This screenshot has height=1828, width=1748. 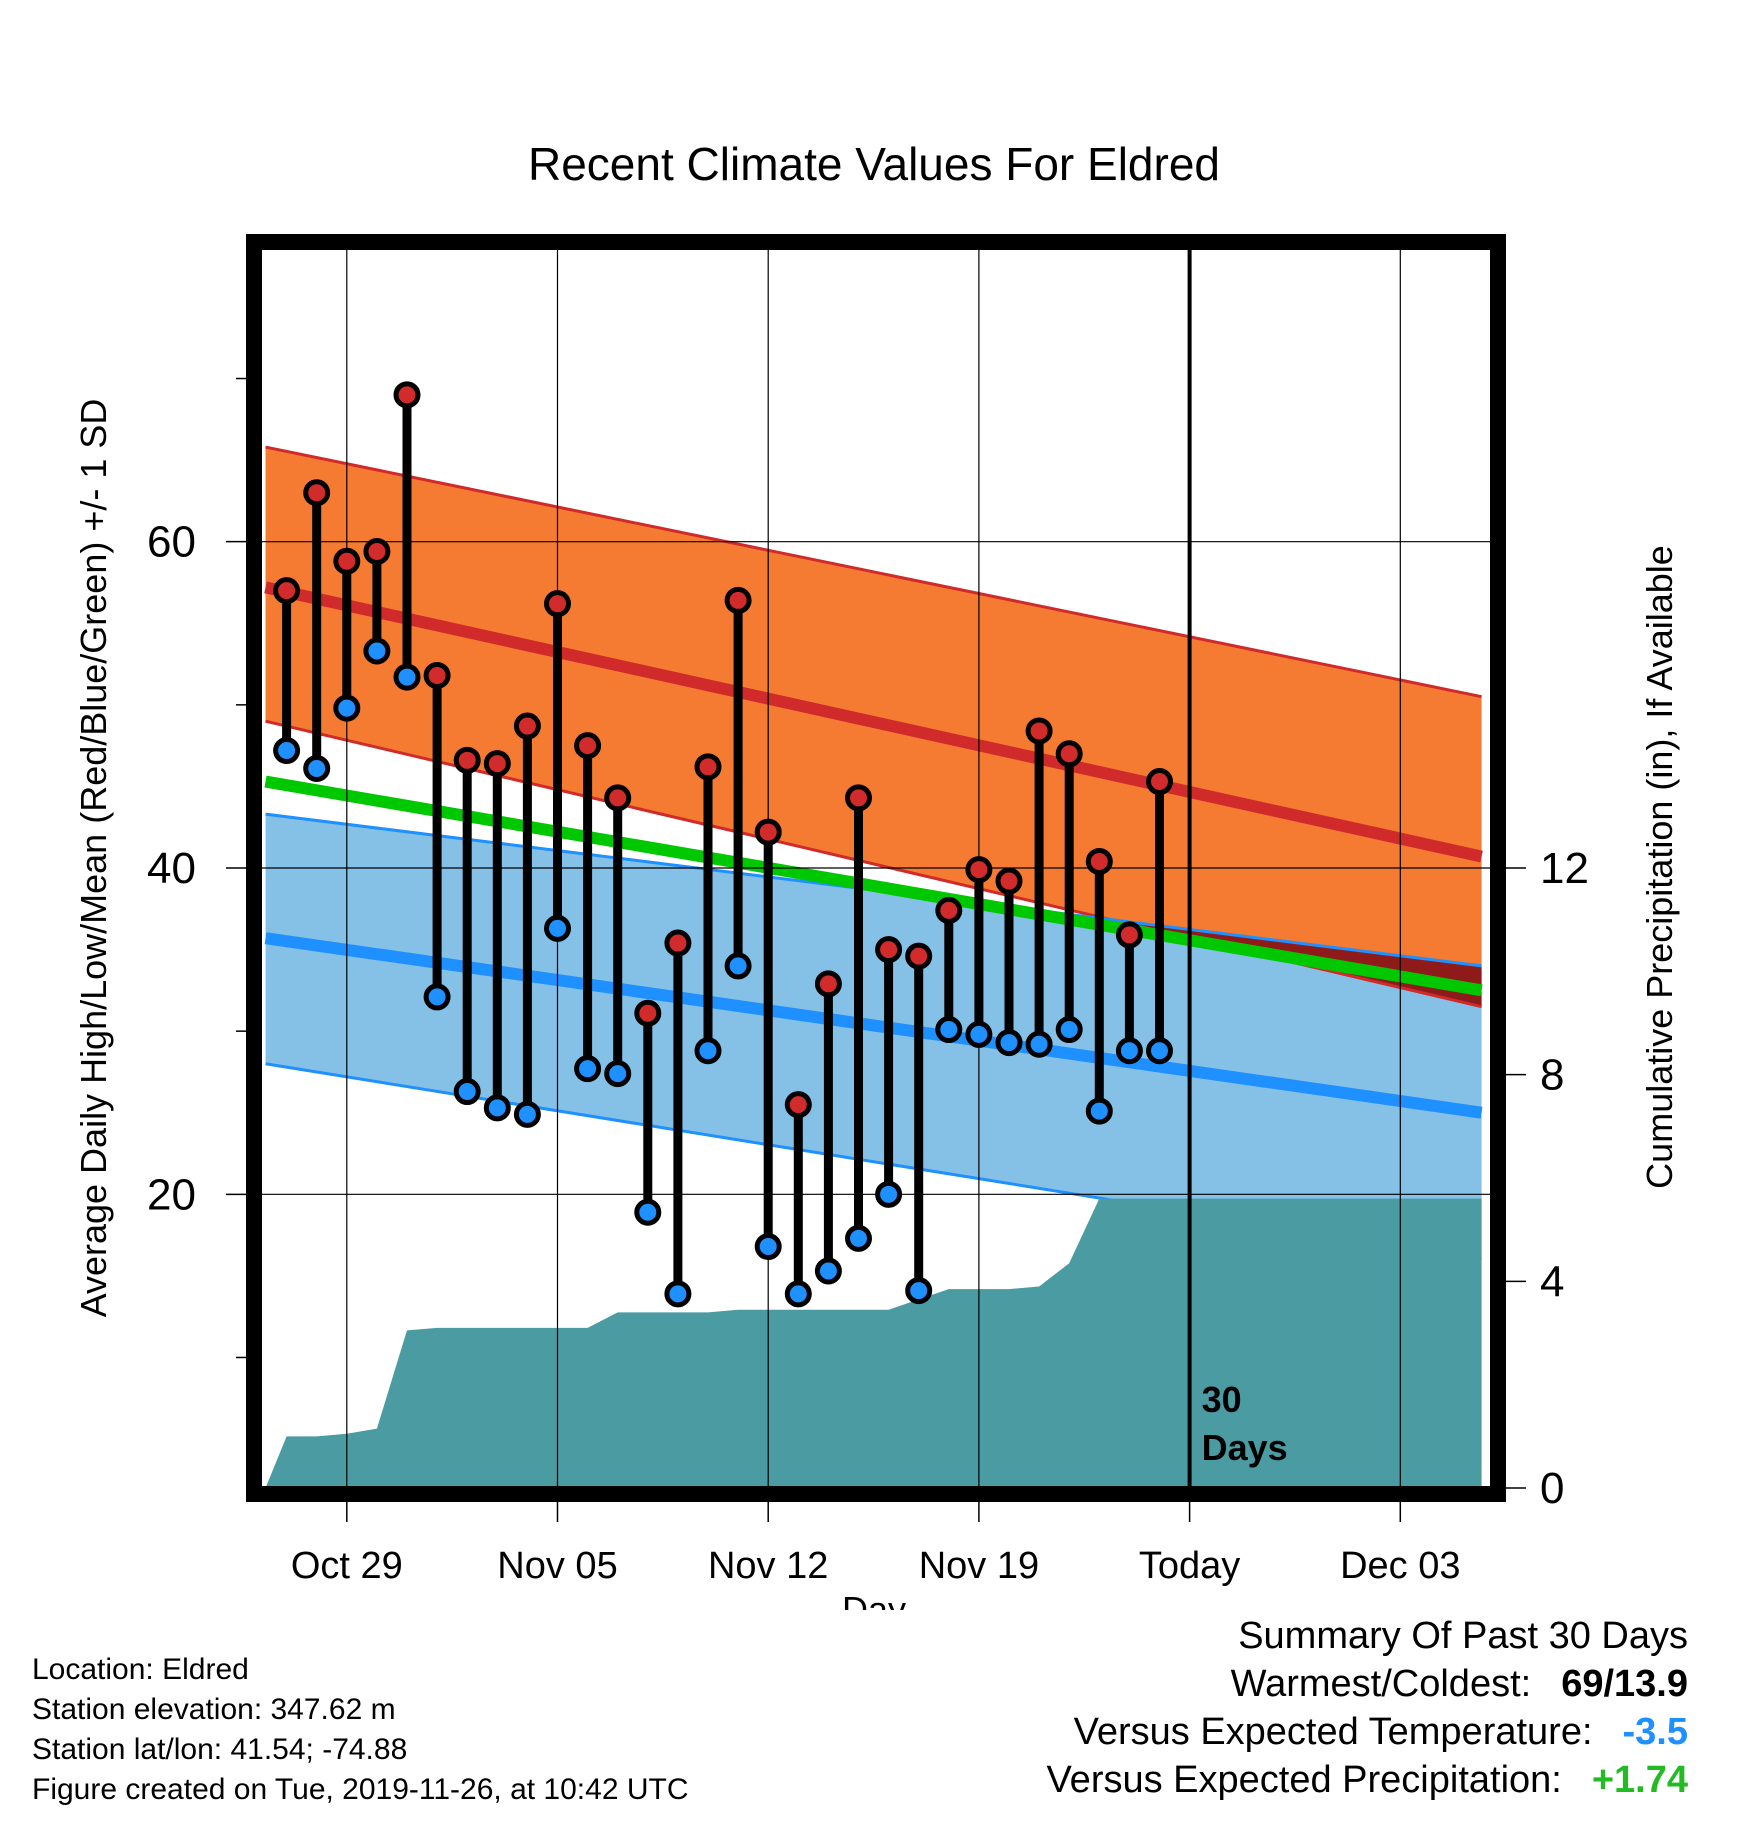 What do you see at coordinates (1552, 1075) in the screenshot?
I see `y2-tick-label: 8` at bounding box center [1552, 1075].